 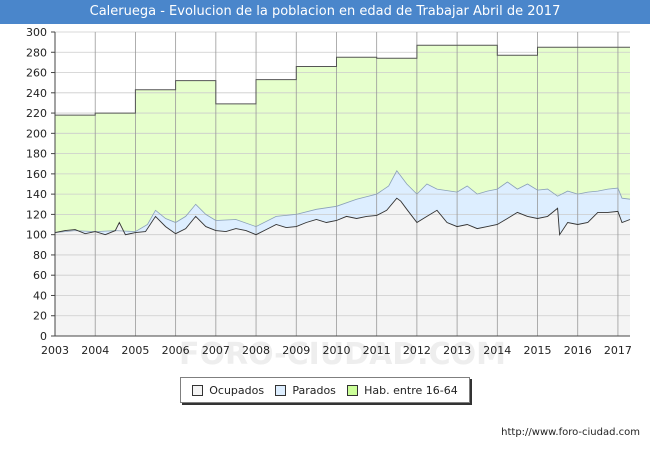 What do you see at coordinates (538, 350) in the screenshot?
I see `x-tick-label: 2015` at bounding box center [538, 350].